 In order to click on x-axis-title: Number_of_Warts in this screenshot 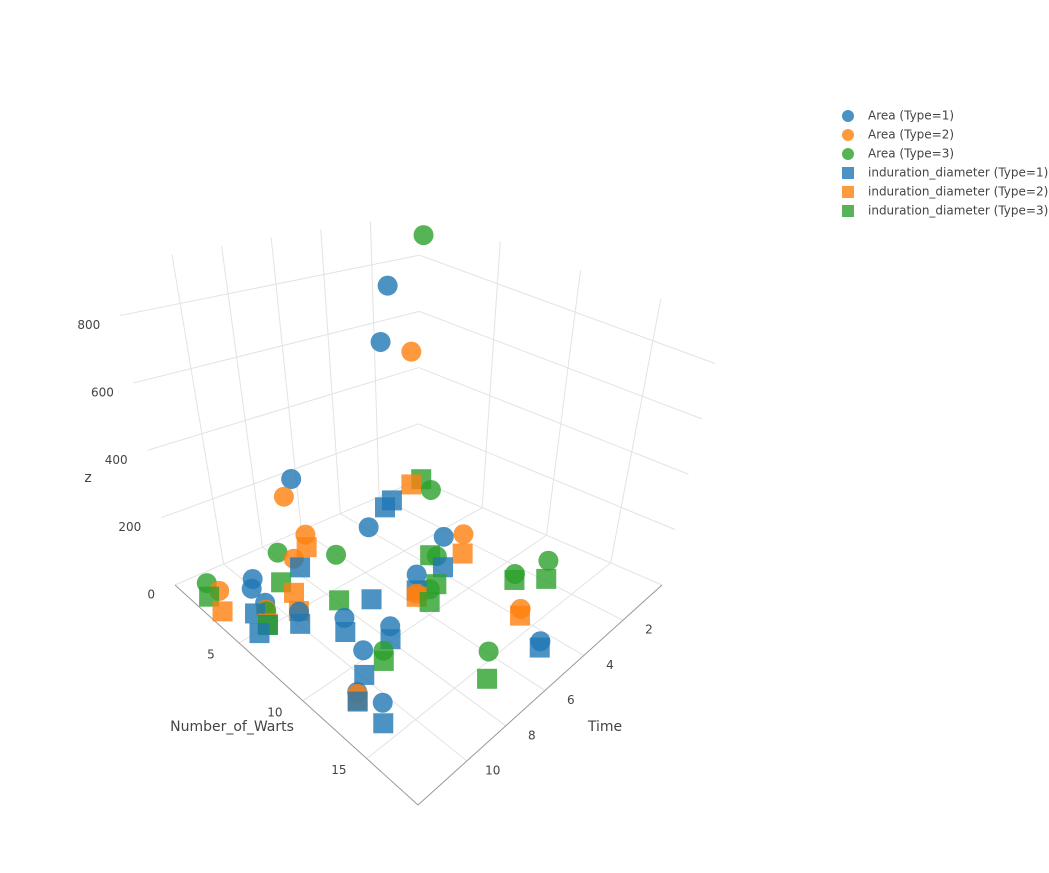, I will do `click(232, 727)`.